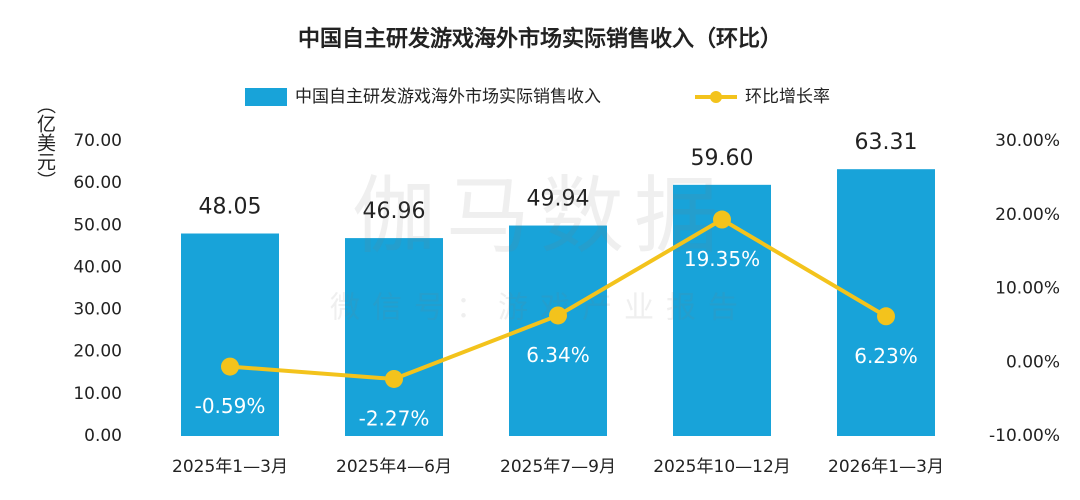 This screenshot has height=500, width=1080. I want to click on line-value-label: 19.35%, so click(722, 259).